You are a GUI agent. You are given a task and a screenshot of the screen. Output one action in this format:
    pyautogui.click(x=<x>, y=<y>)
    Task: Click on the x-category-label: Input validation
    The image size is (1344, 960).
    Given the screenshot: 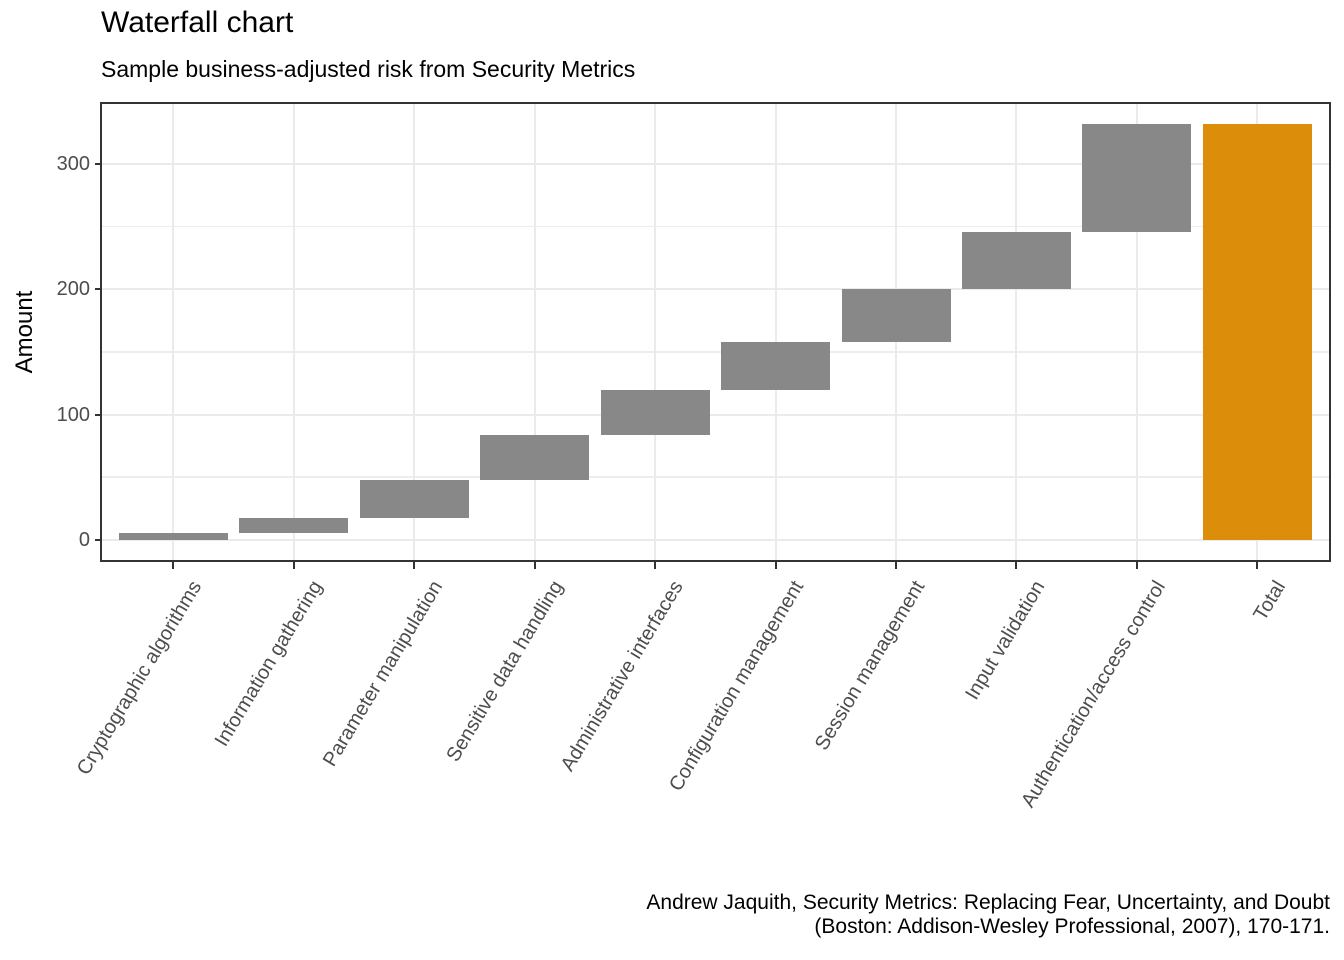 What is the action you would take?
    pyautogui.click(x=1005, y=640)
    